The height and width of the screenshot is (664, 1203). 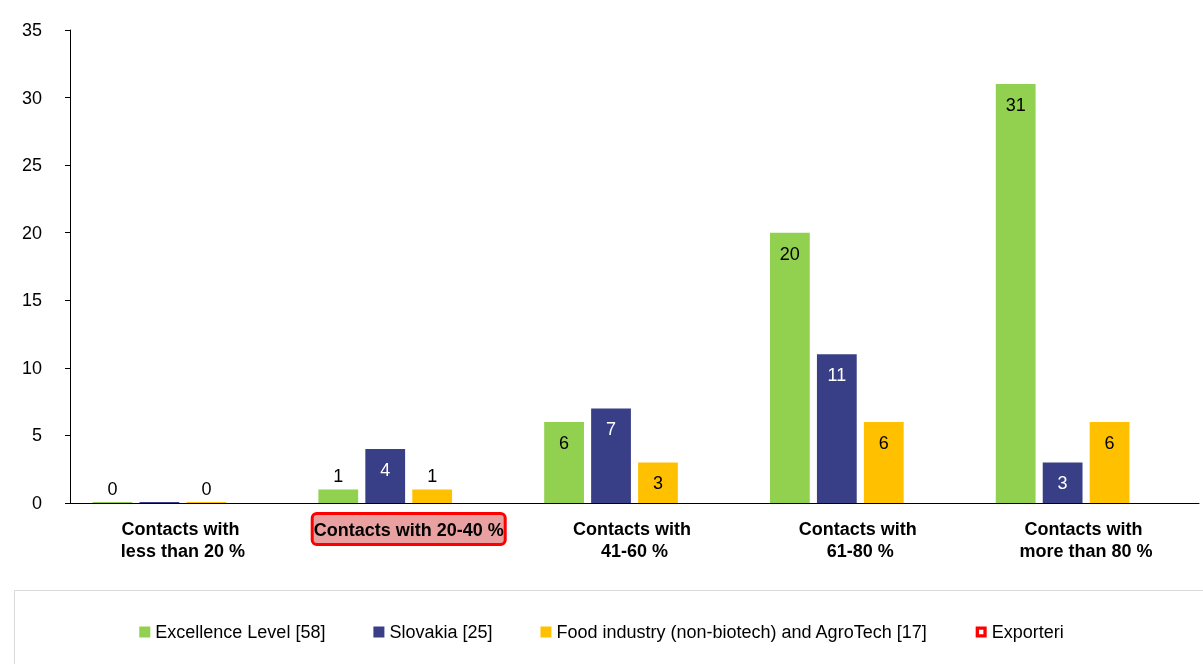 What do you see at coordinates (31, 30) in the screenshot?
I see `y-tick-label: 35` at bounding box center [31, 30].